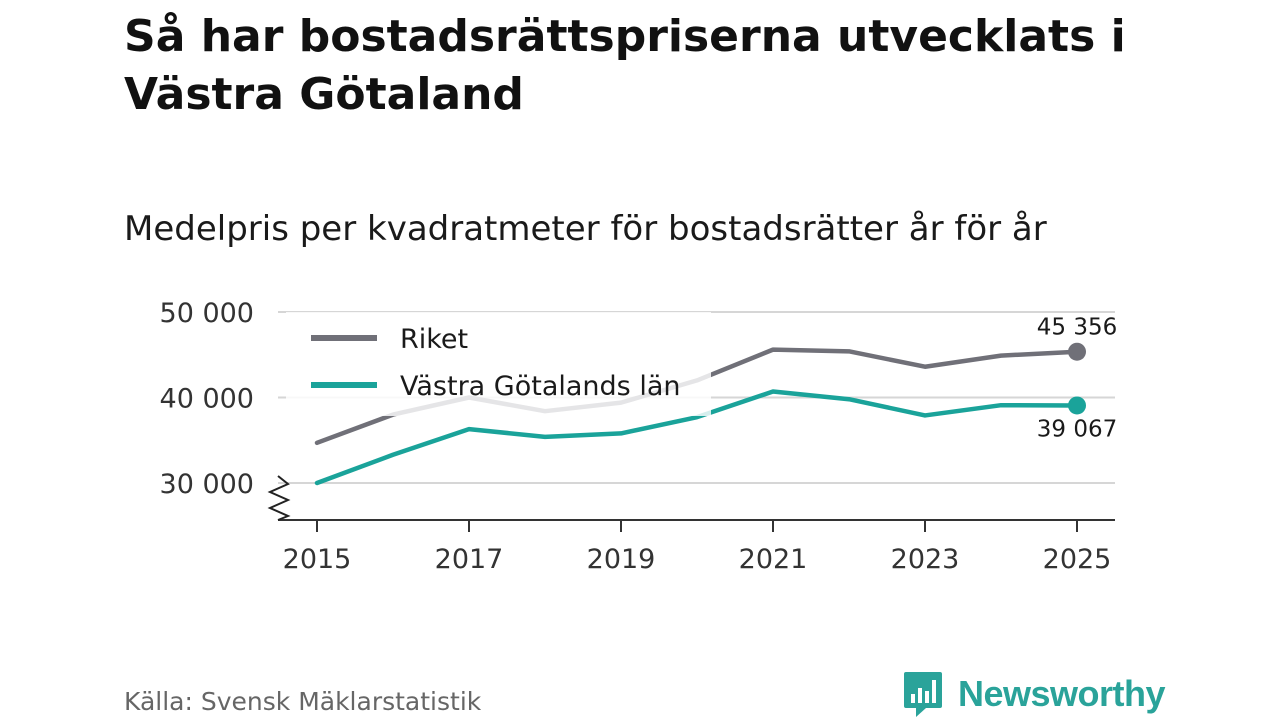 This screenshot has height=720, width=1280. Describe the element at coordinates (1077, 379) in the screenshot. I see `data-labels: 45 356 39 067` at that location.